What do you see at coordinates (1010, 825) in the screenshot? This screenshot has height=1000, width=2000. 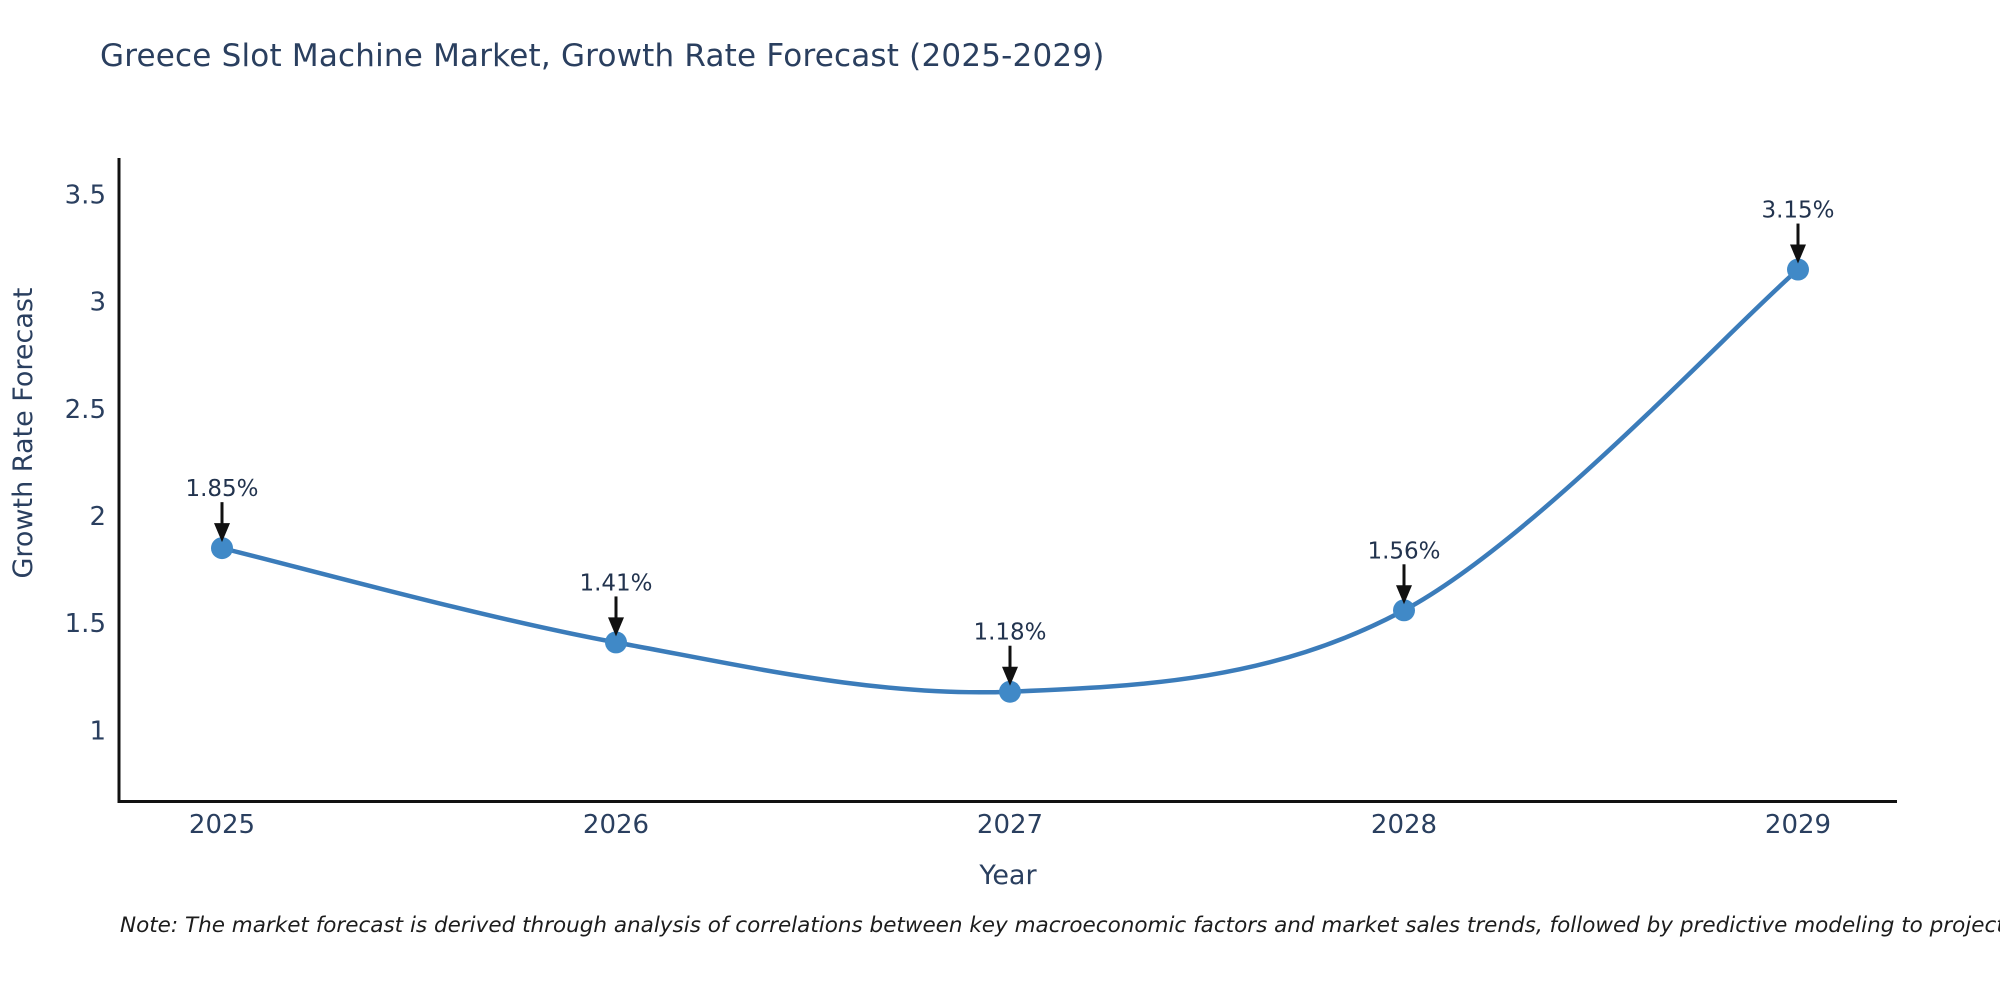 I see `x-tick-label: 2027` at bounding box center [1010, 825].